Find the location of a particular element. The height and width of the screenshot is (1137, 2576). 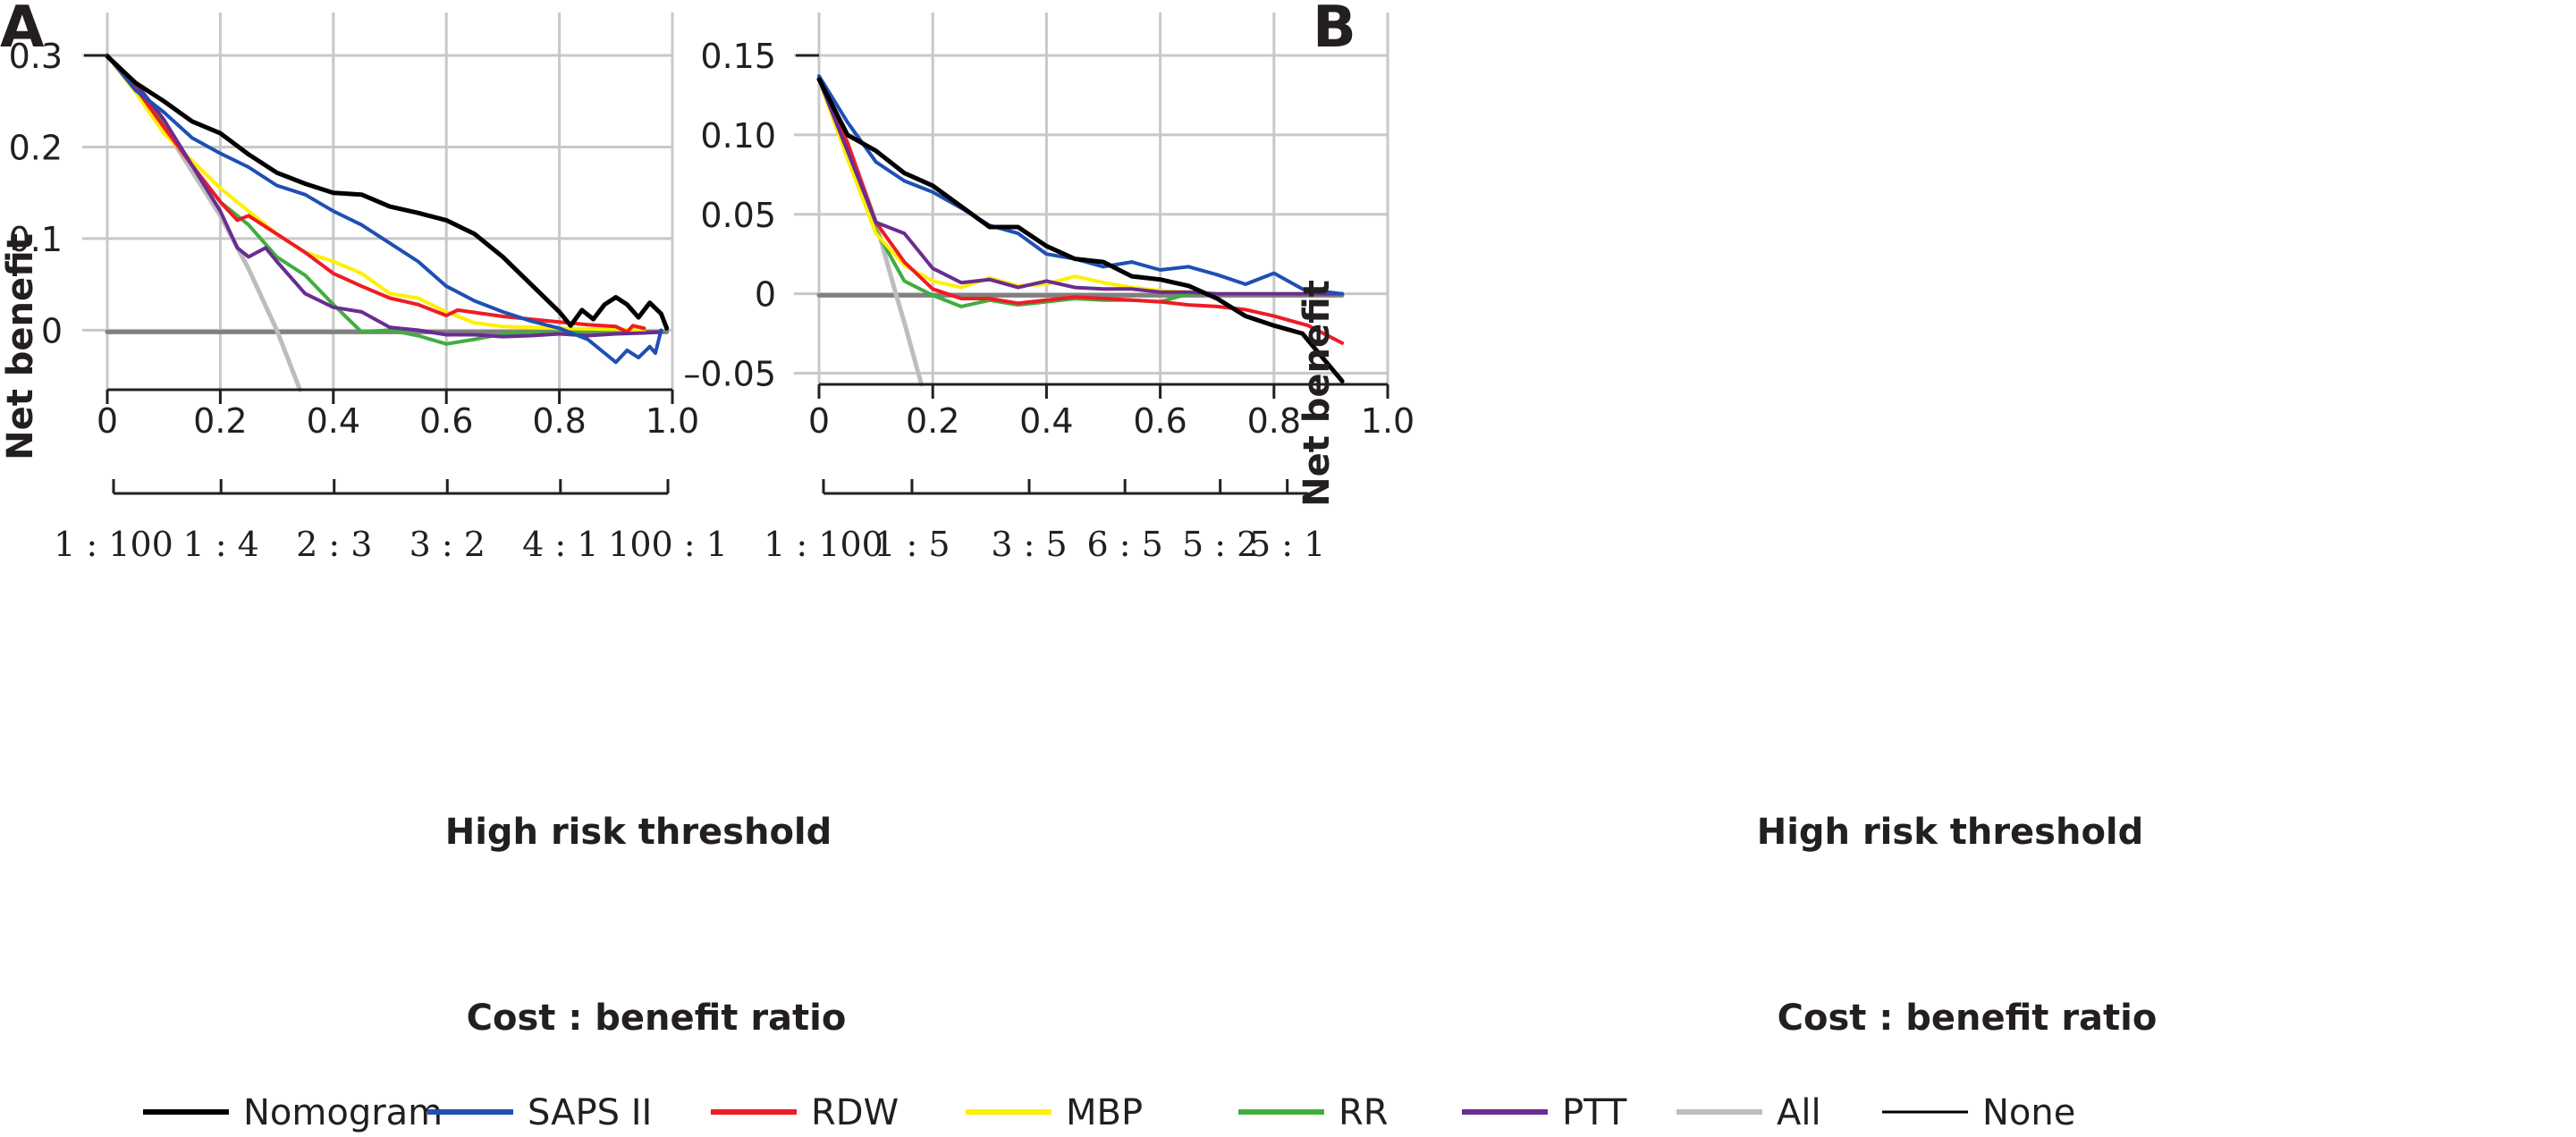

panel-a-series-nomogram is located at coordinates (387, 192).